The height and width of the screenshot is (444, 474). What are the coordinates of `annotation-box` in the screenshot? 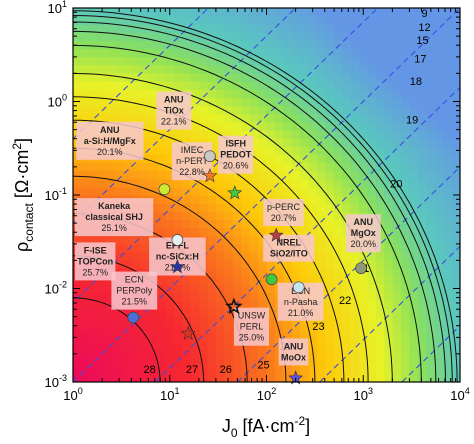 It's located at (110, 140).